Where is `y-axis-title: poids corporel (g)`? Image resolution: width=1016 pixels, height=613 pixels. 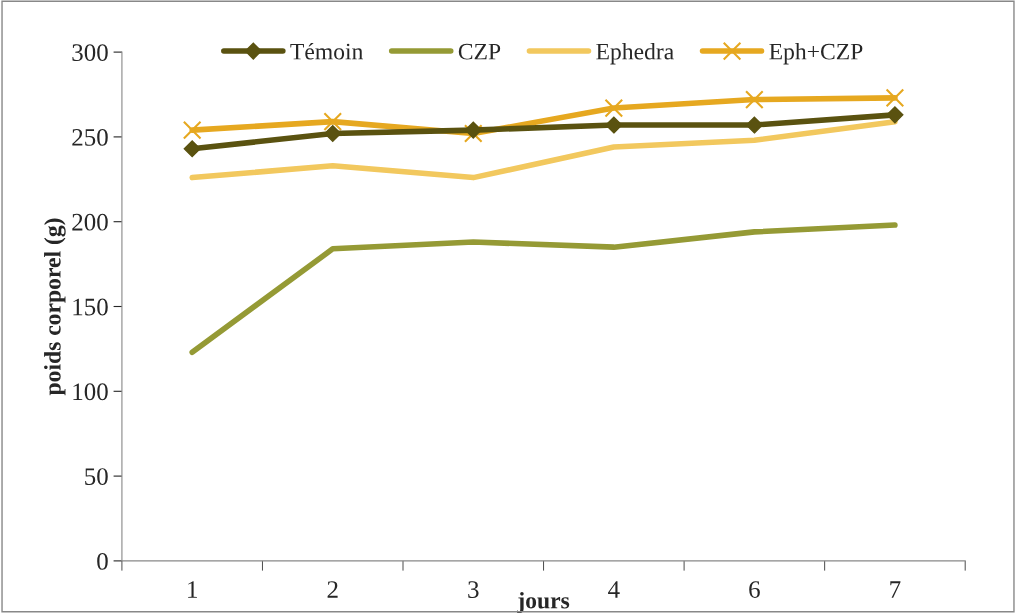 y-axis-title: poids corporel (g) is located at coordinates (55, 307).